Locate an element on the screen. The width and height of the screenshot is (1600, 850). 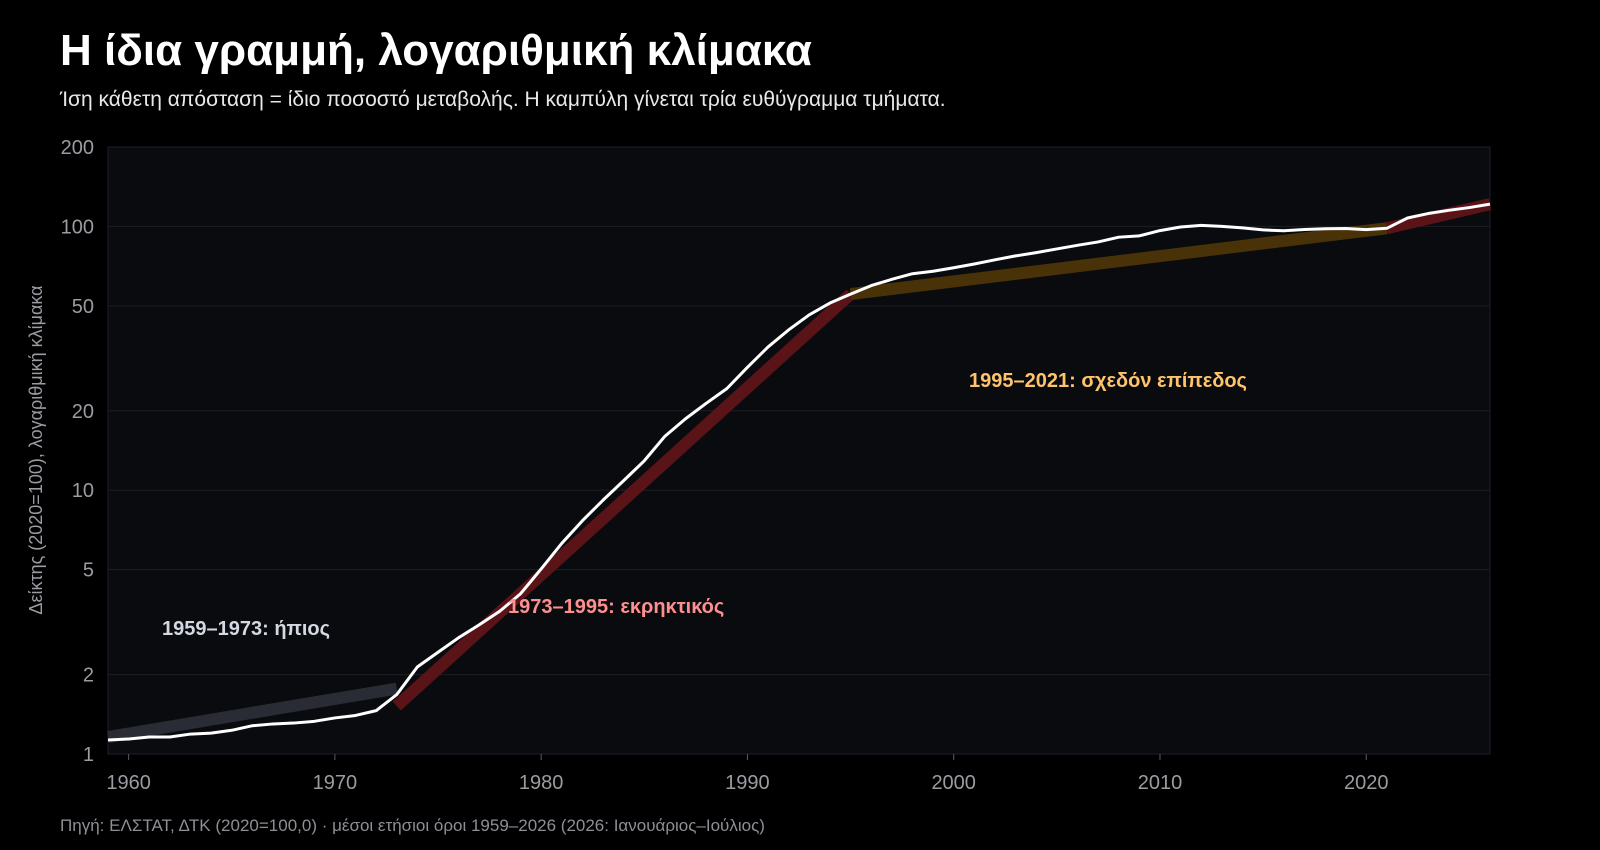
page-title: Η ίδια γραμμή, λογαριθμική κλίμακα is located at coordinates (436, 50).